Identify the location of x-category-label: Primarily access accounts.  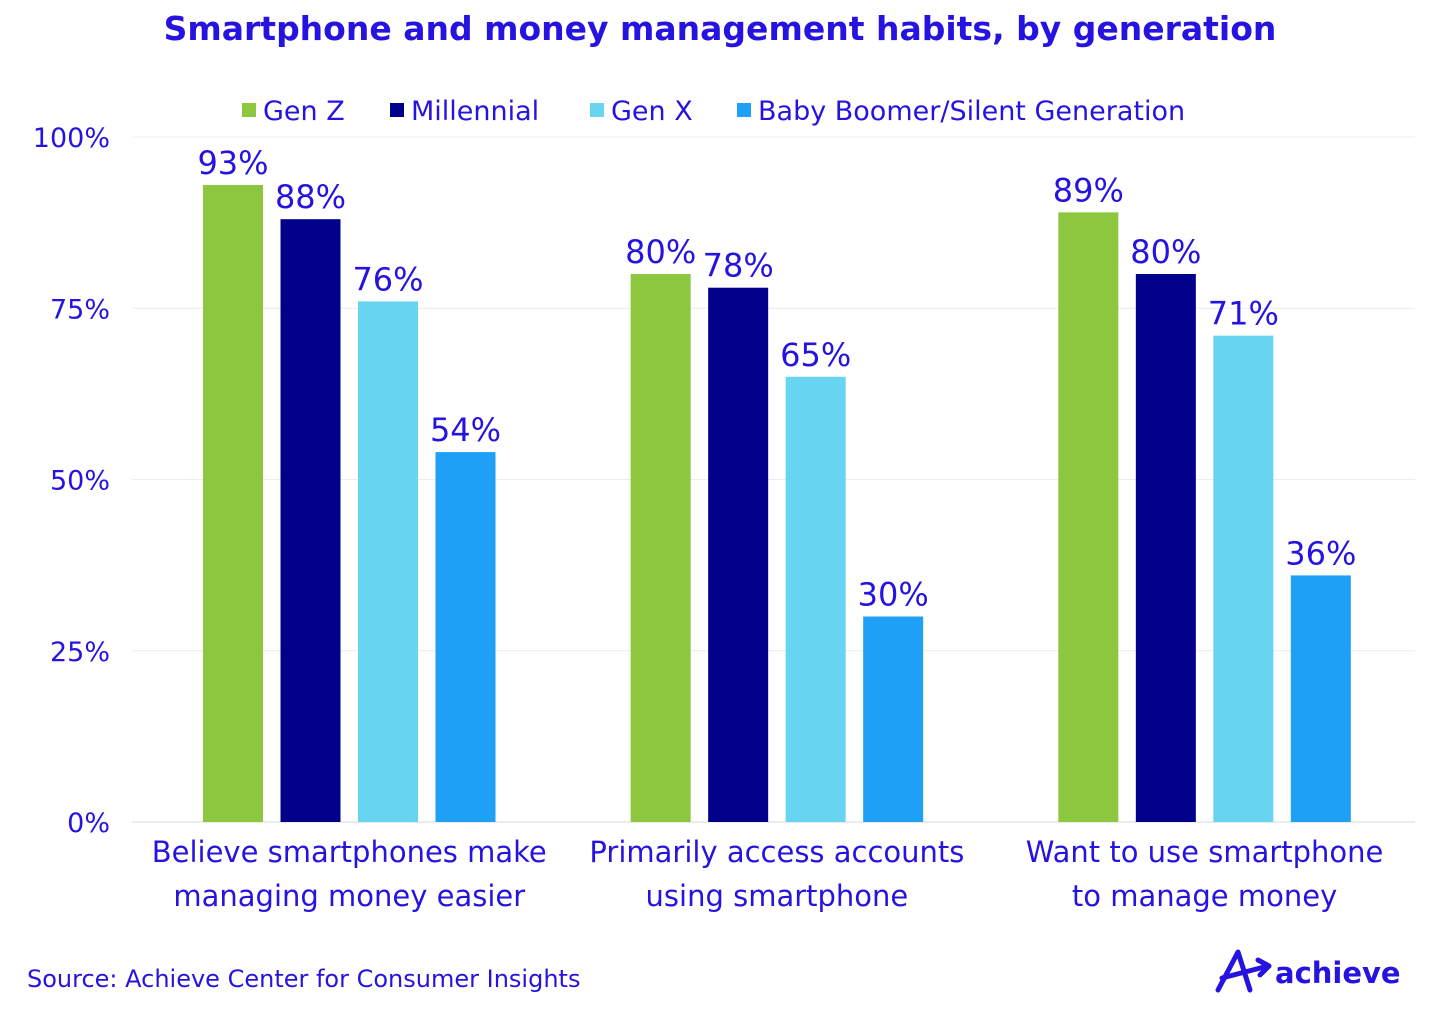
(776, 852).